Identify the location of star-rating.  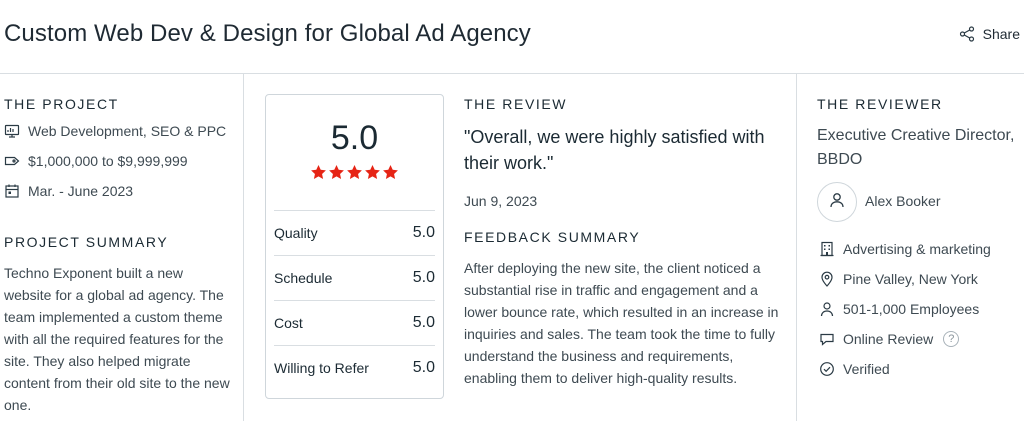
(354, 172).